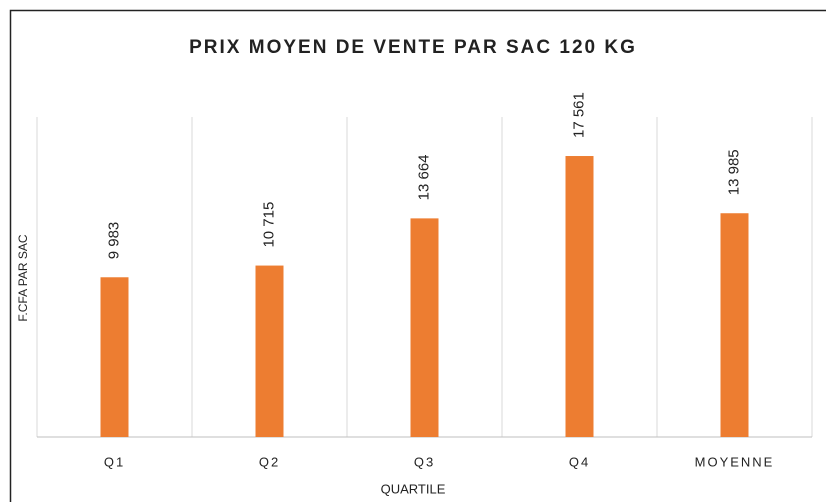  I want to click on data-label: 13 664, so click(423, 177).